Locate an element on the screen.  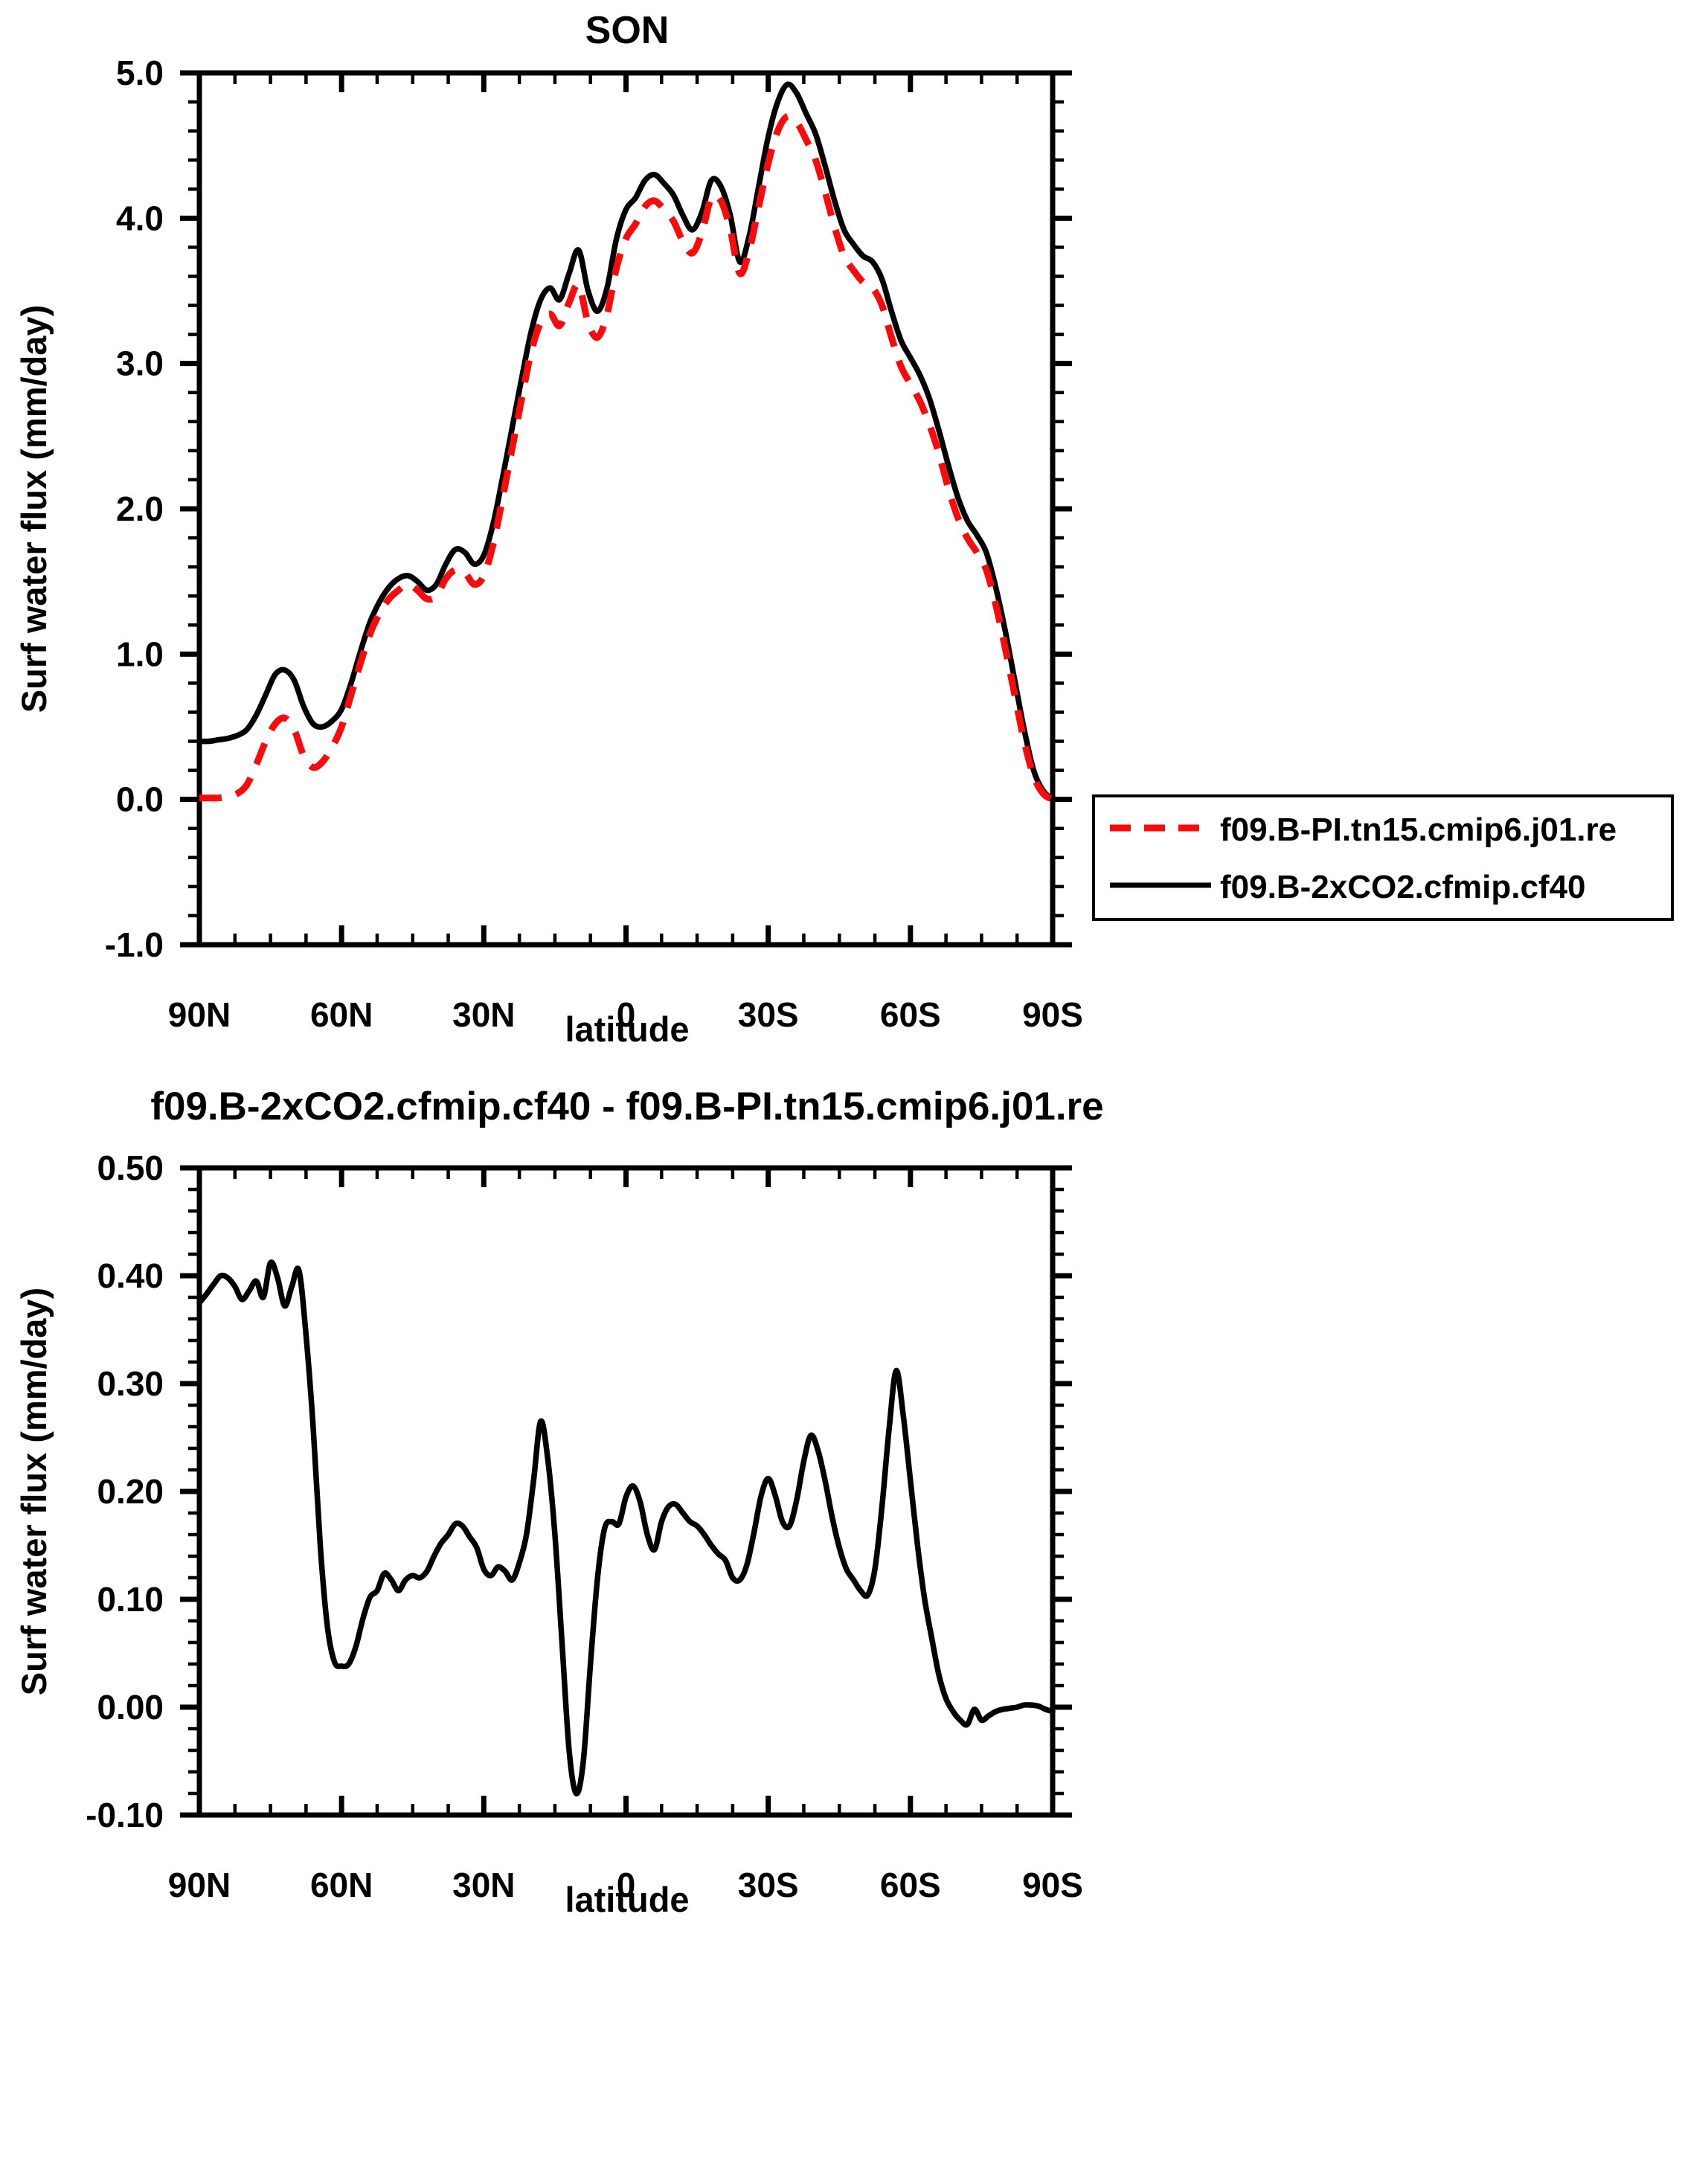
y-tick-label: 5.0 is located at coordinates (140, 73).